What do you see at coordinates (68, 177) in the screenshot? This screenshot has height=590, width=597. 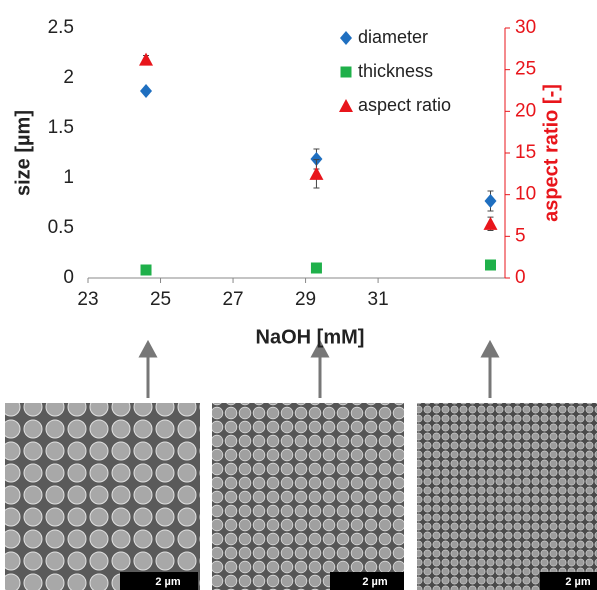 I see `y-tick-label: 1` at bounding box center [68, 177].